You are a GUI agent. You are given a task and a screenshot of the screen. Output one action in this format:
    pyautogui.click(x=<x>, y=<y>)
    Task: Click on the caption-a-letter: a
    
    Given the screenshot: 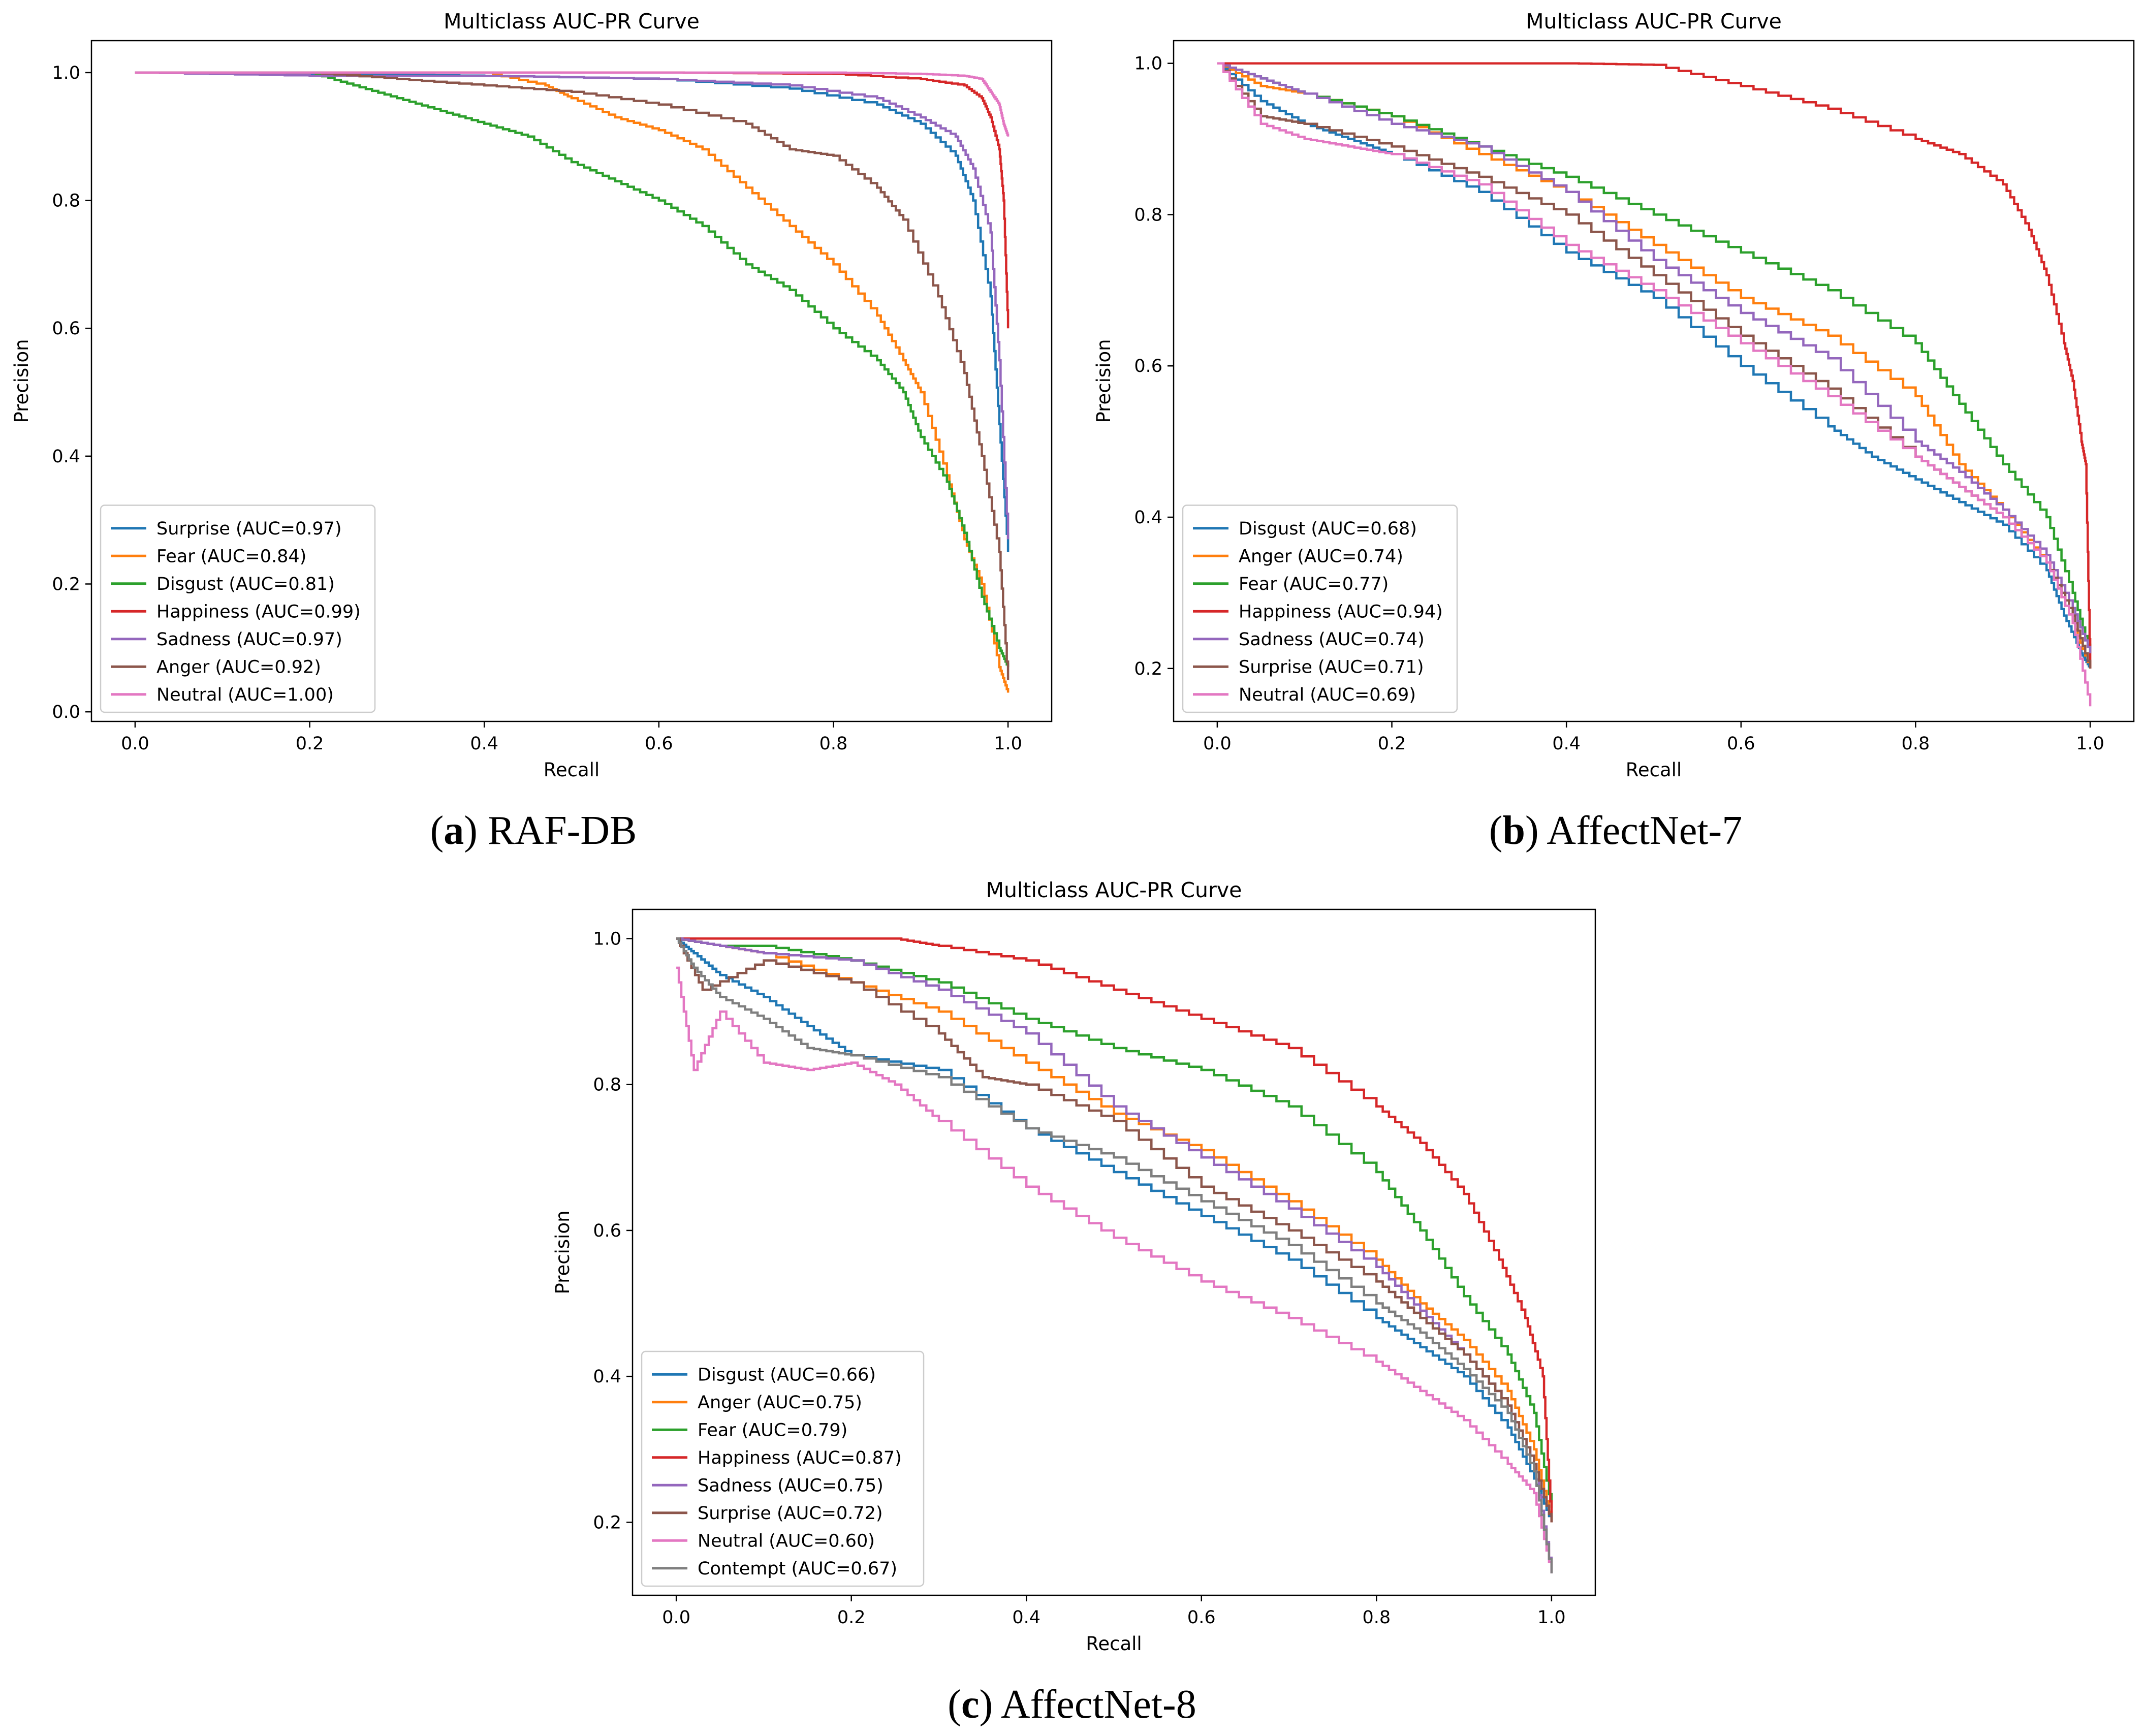 What is the action you would take?
    pyautogui.click(x=454, y=830)
    